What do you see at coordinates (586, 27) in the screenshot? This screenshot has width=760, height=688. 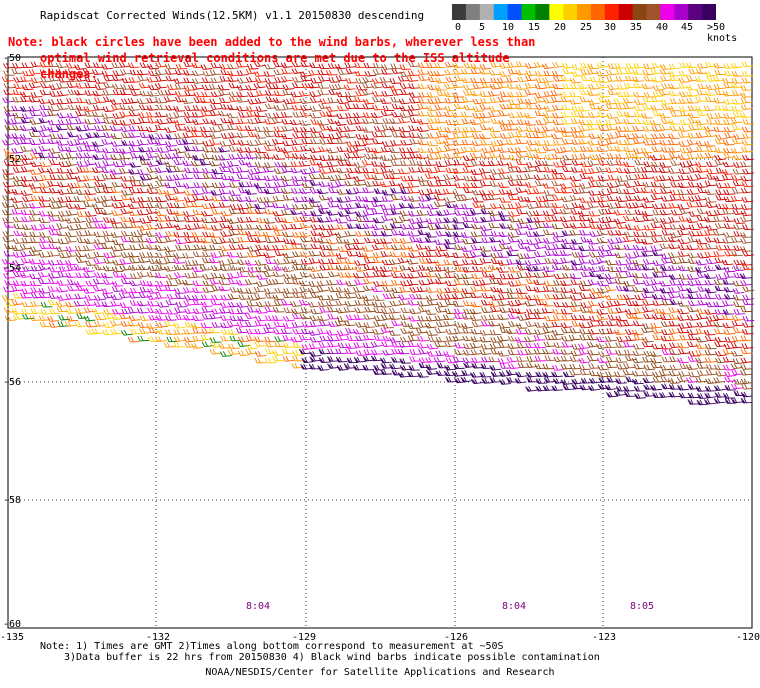 I see `colorbar-tick: 25` at bounding box center [586, 27].